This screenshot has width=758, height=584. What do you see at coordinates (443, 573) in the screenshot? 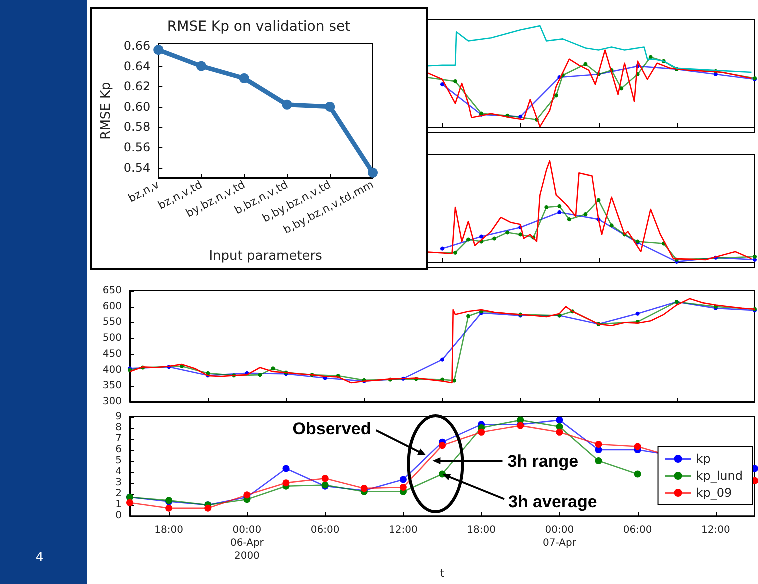
I see `x-axis-title: t` at bounding box center [443, 573].